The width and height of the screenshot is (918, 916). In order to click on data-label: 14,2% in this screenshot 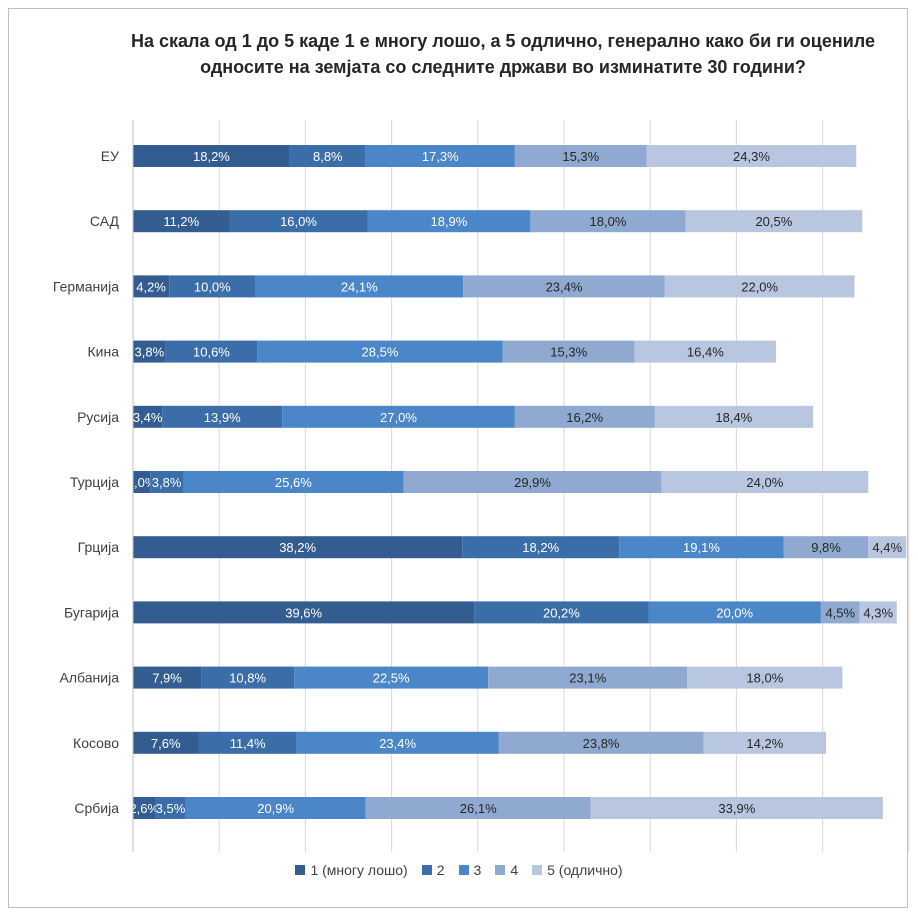, I will do `click(764, 743)`.